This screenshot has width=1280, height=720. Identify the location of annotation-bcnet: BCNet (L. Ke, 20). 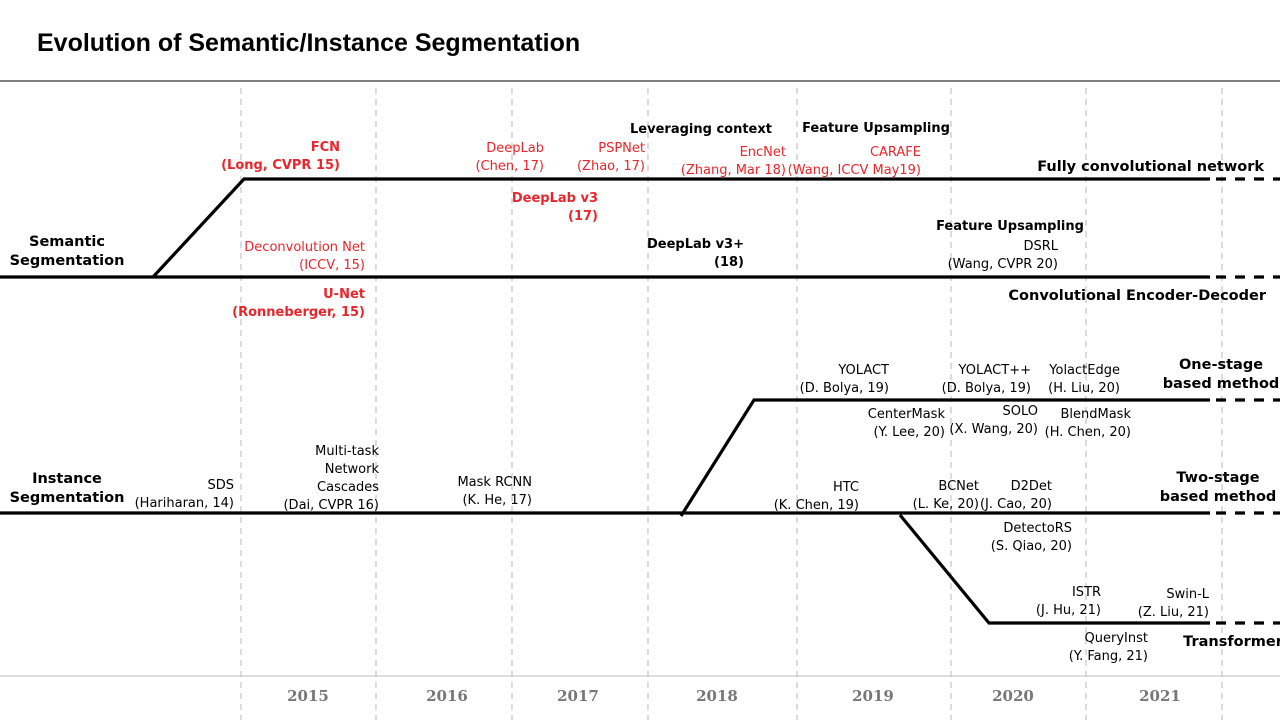
(946, 495).